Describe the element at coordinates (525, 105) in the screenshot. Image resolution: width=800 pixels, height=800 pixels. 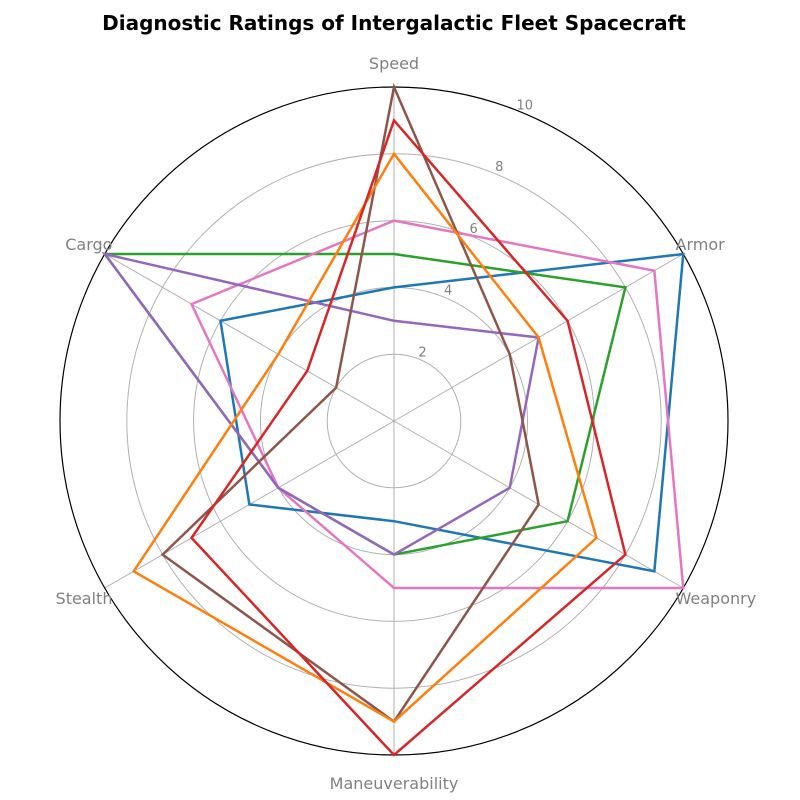
I see `tick-label-10: 10` at that location.